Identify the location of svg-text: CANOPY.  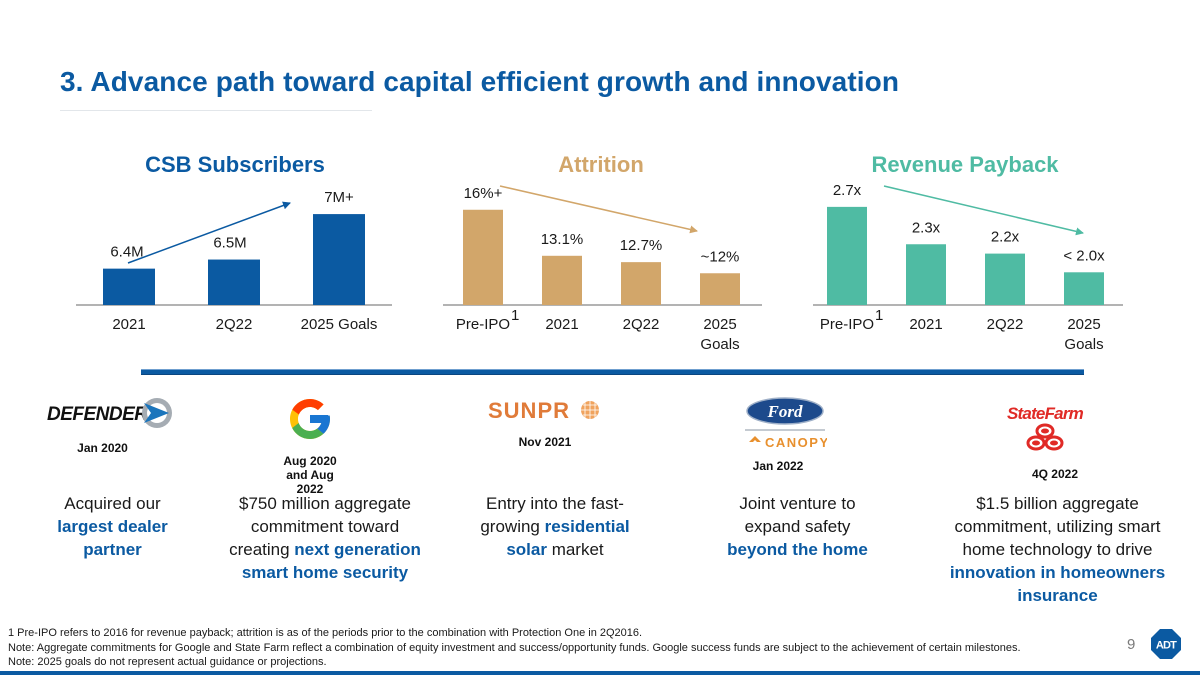
(796, 442).